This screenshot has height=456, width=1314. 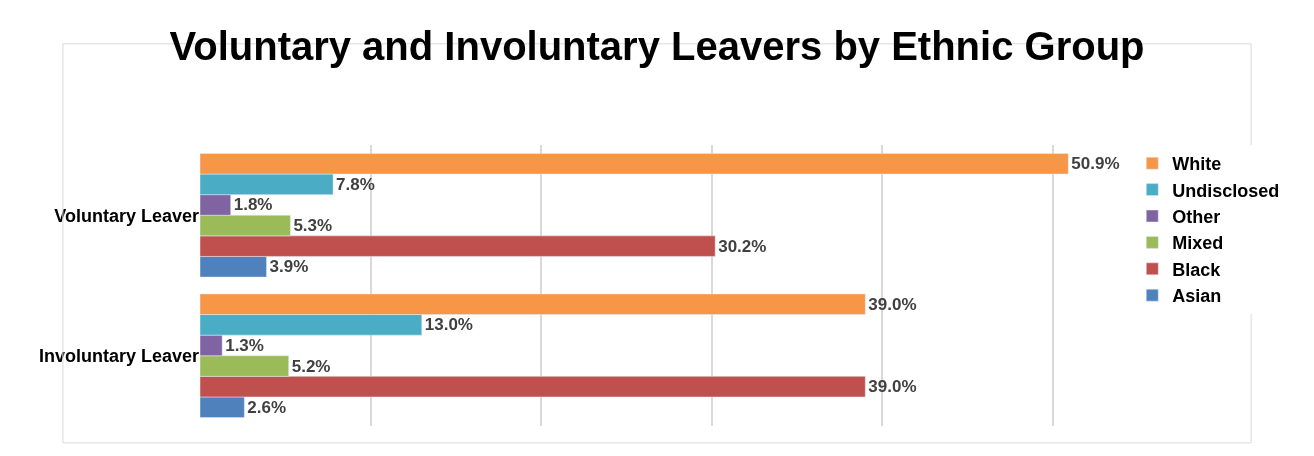 I want to click on data-label: 50.9%, so click(x=1095, y=164).